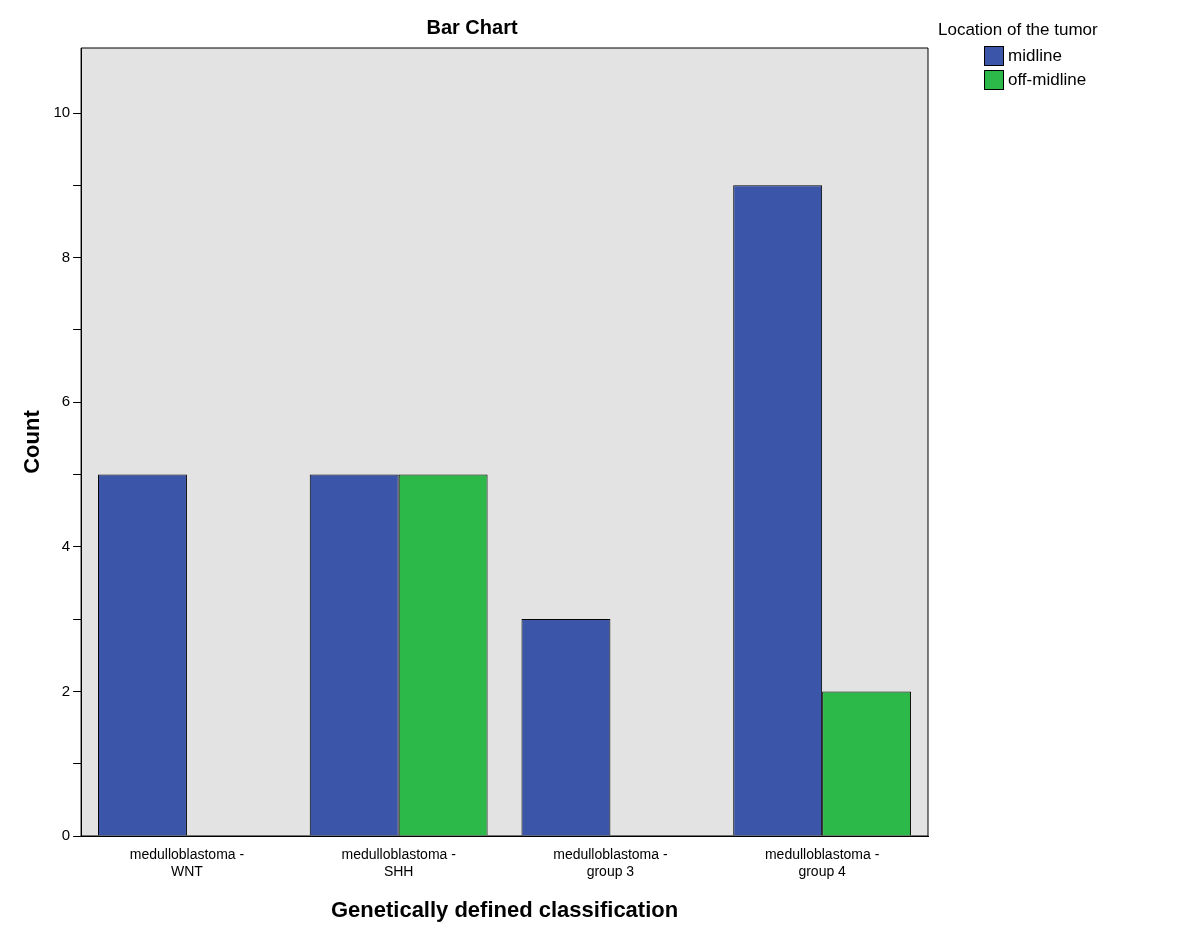 The image size is (1188, 949). I want to click on y-tick-label: 4, so click(66, 545).